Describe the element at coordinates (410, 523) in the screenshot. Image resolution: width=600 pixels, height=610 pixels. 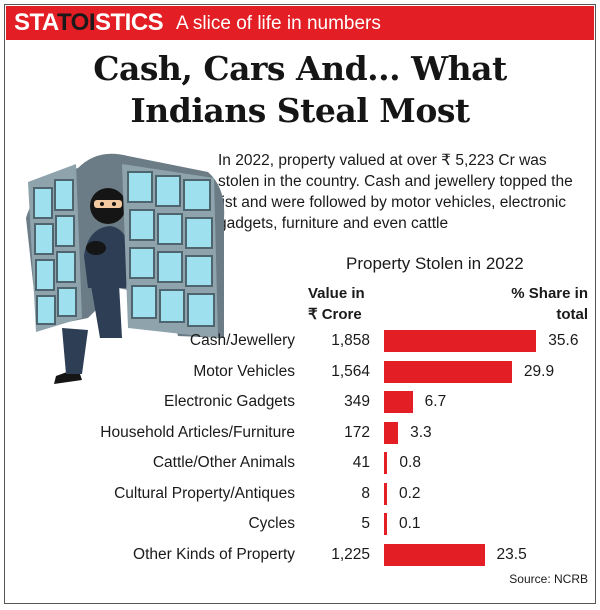
I see `share-label: 0.1` at that location.